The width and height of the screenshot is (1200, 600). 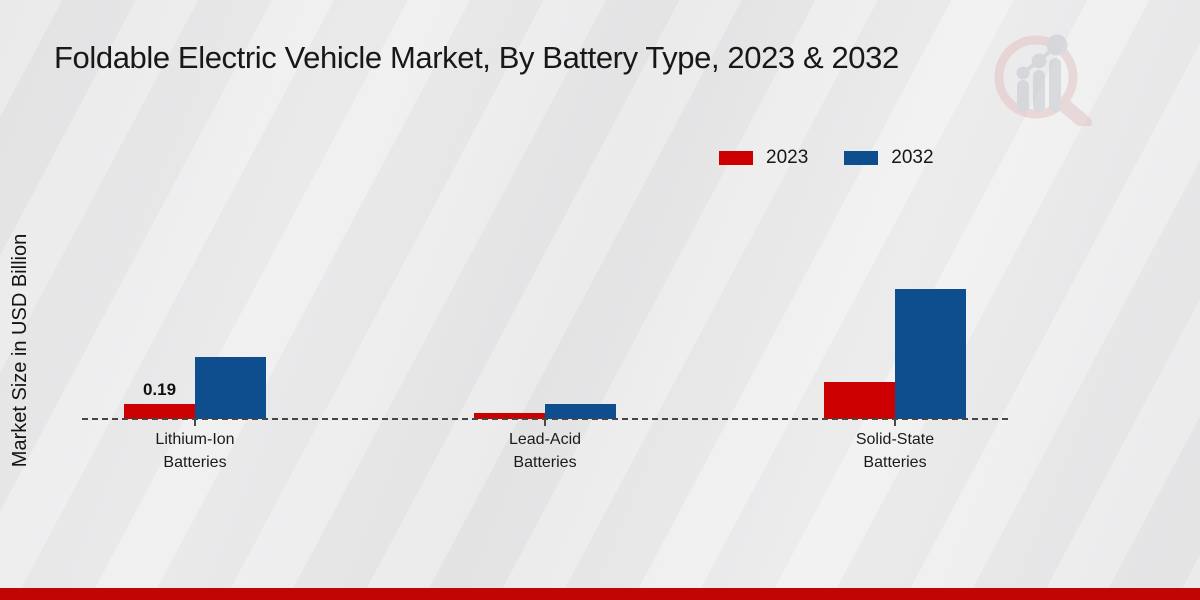 What do you see at coordinates (736, 158) in the screenshot?
I see `legend-swatch-2023-icon` at bounding box center [736, 158].